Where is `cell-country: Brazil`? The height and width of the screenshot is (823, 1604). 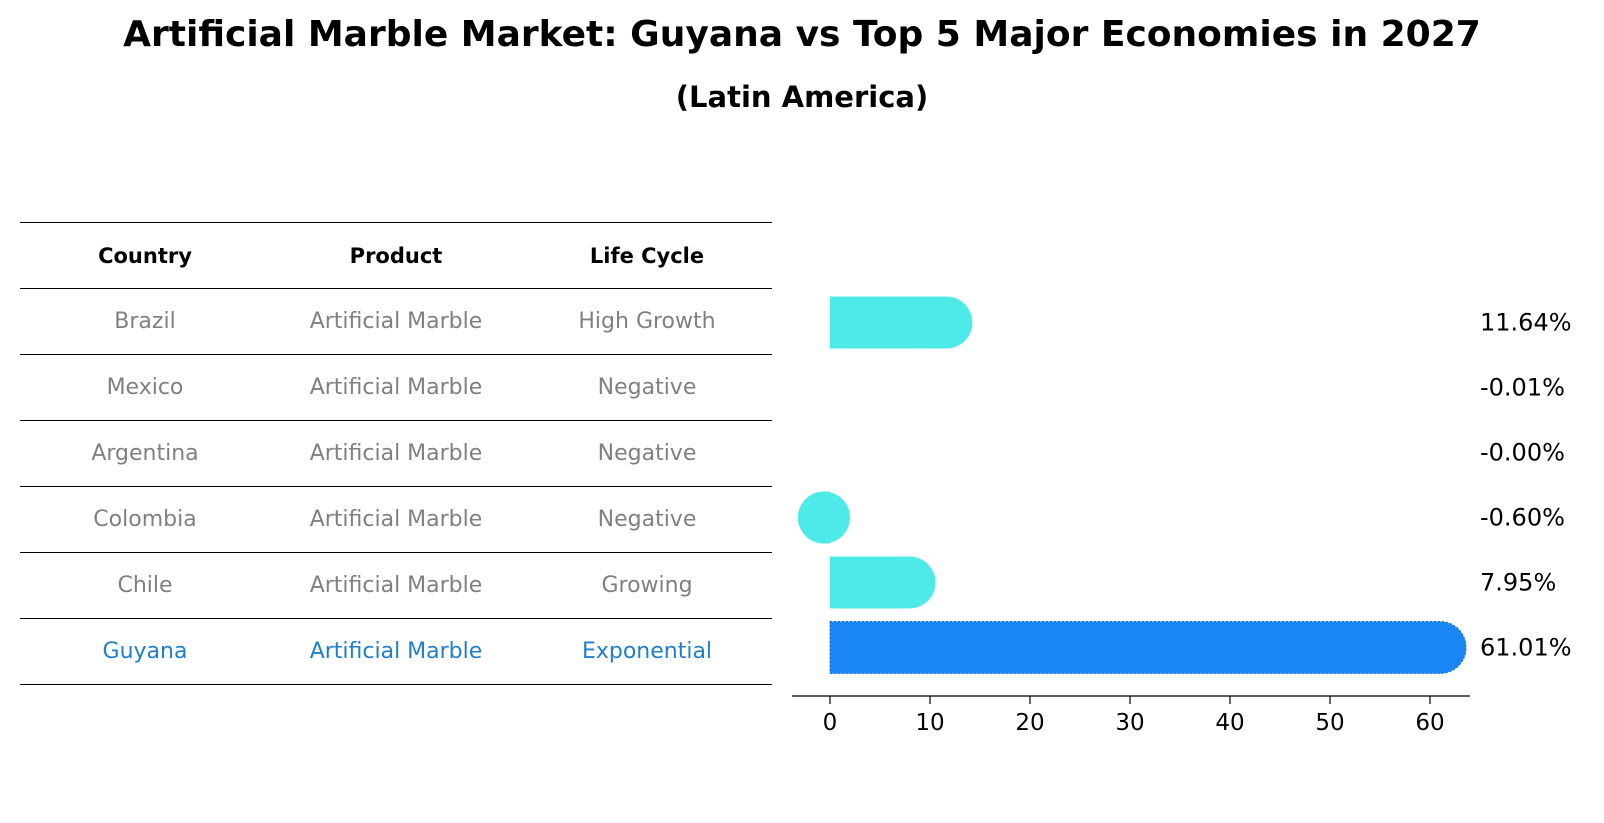
cell-country: Brazil is located at coordinates (145, 321).